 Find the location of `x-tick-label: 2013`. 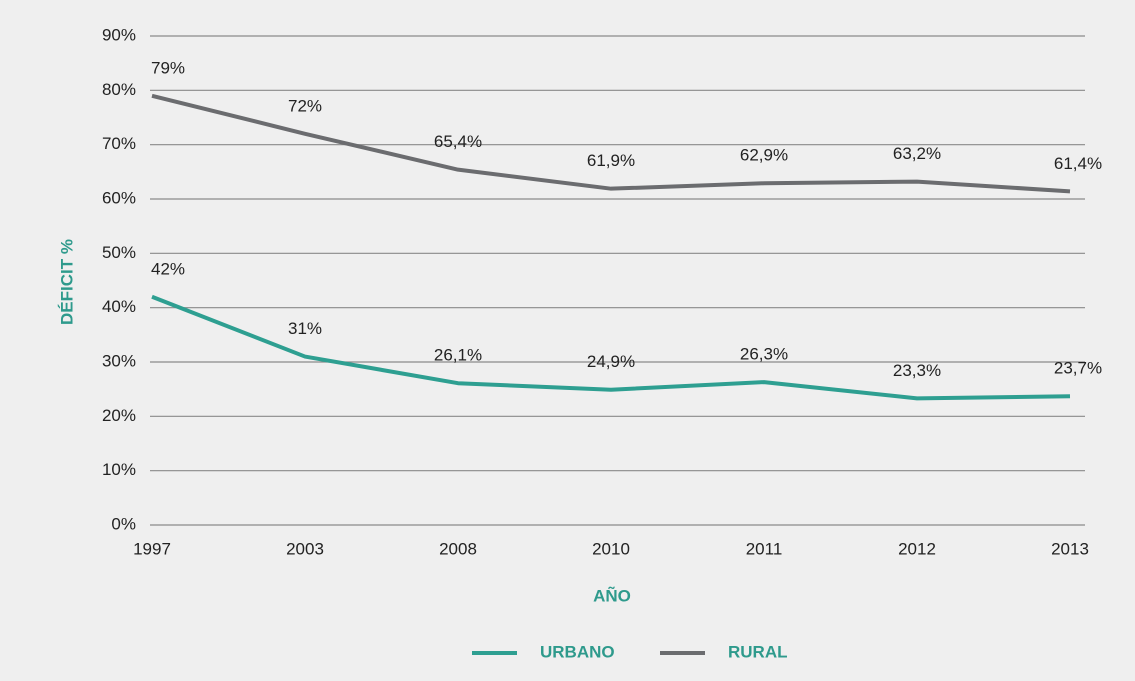

x-tick-label: 2013 is located at coordinates (1070, 548).